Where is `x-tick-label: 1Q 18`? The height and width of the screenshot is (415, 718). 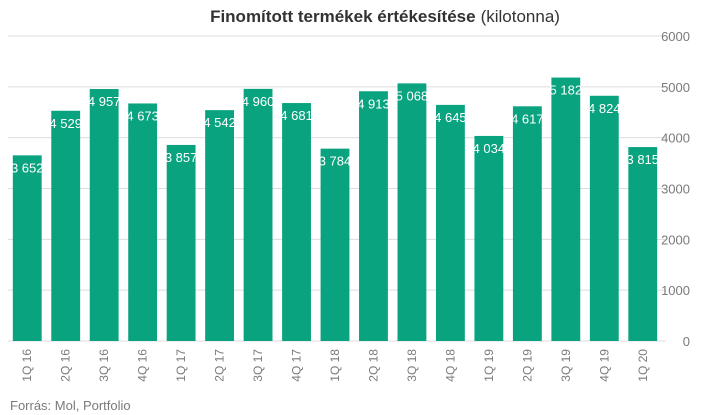 x-tick-label: 1Q 18 is located at coordinates (335, 365).